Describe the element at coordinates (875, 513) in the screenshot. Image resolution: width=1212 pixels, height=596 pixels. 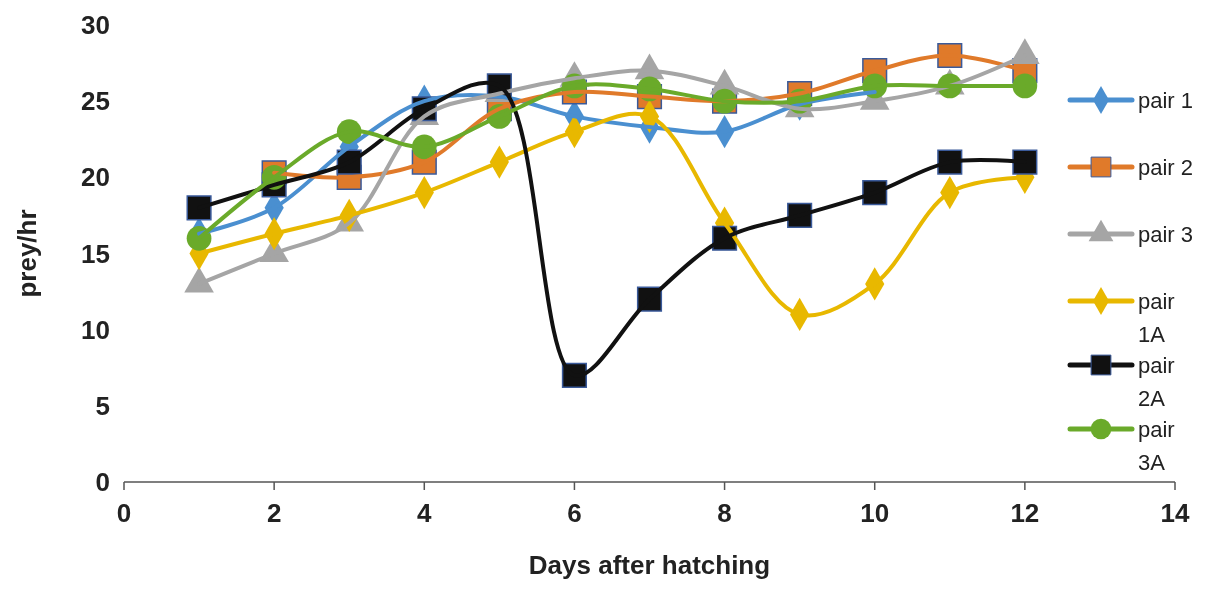
I see `x-tick-label: 10` at that location.